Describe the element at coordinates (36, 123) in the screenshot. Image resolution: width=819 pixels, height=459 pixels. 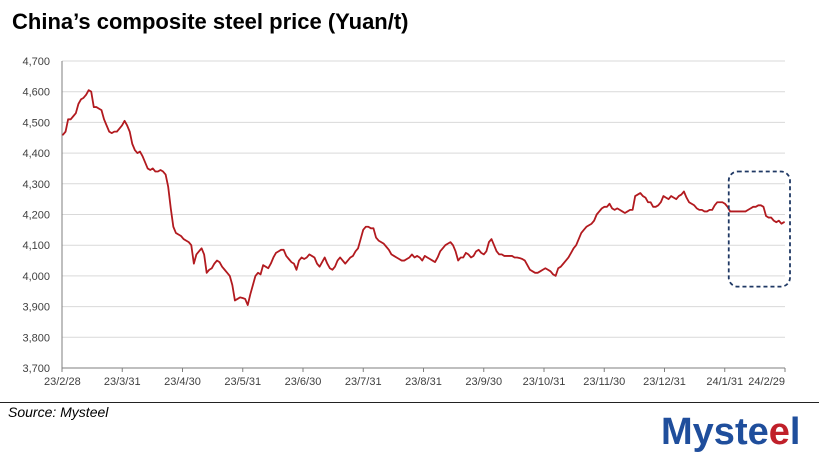
I see `y-tick-label: 4,500` at that location.